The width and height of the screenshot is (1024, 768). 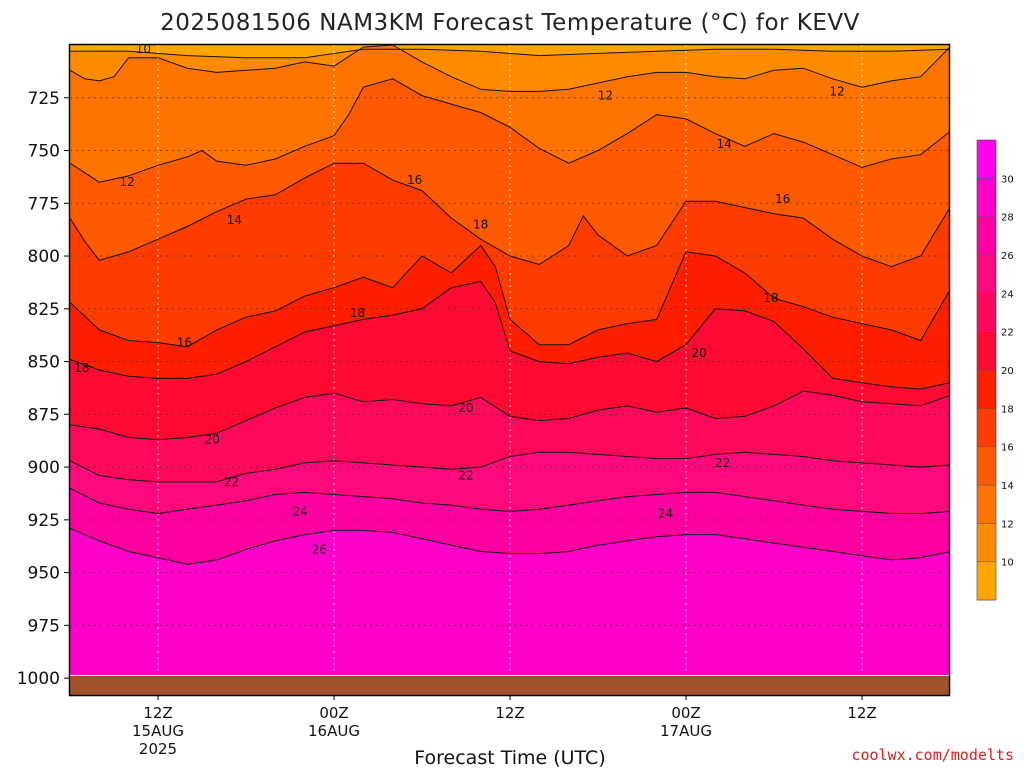 I want to click on contour-label: 26, so click(x=319, y=549).